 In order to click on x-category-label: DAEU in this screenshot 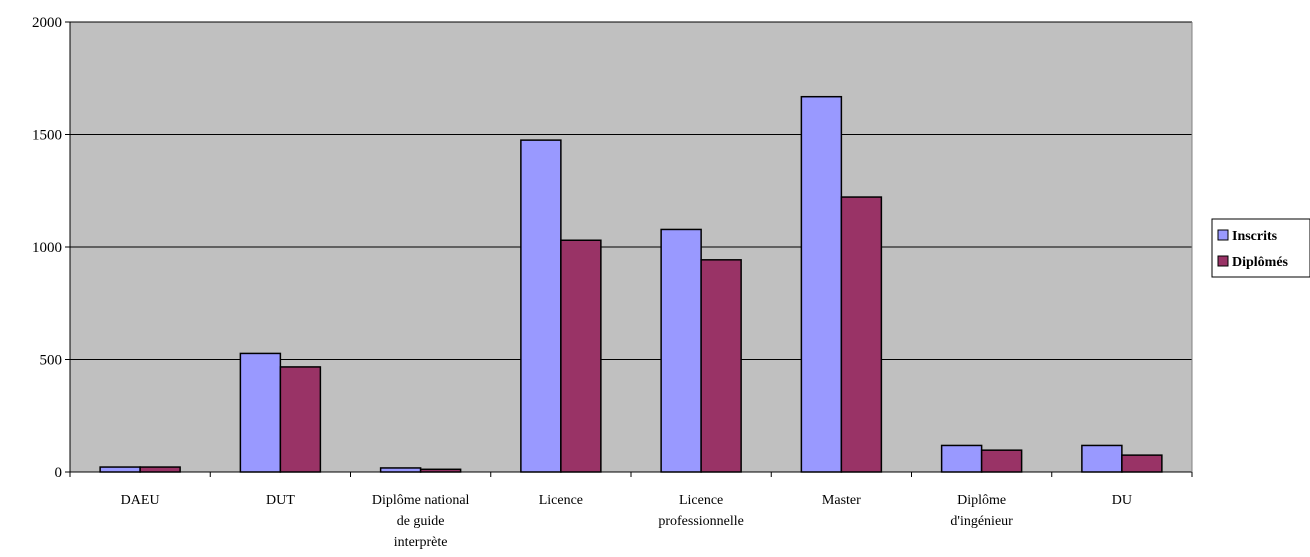, I will do `click(140, 500)`.